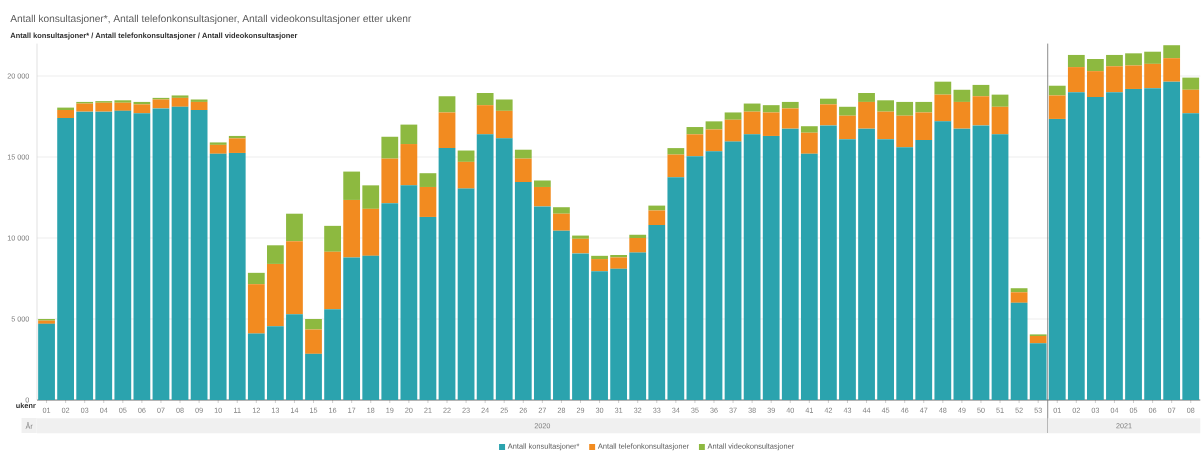 The height and width of the screenshot is (451, 1203). What do you see at coordinates (211, 19) in the screenshot?
I see `chart-title: Antall konsultasjoner*, Antall telefonkonsultasjoner, Antall videokonsultasjoner etter ukenr` at bounding box center [211, 19].